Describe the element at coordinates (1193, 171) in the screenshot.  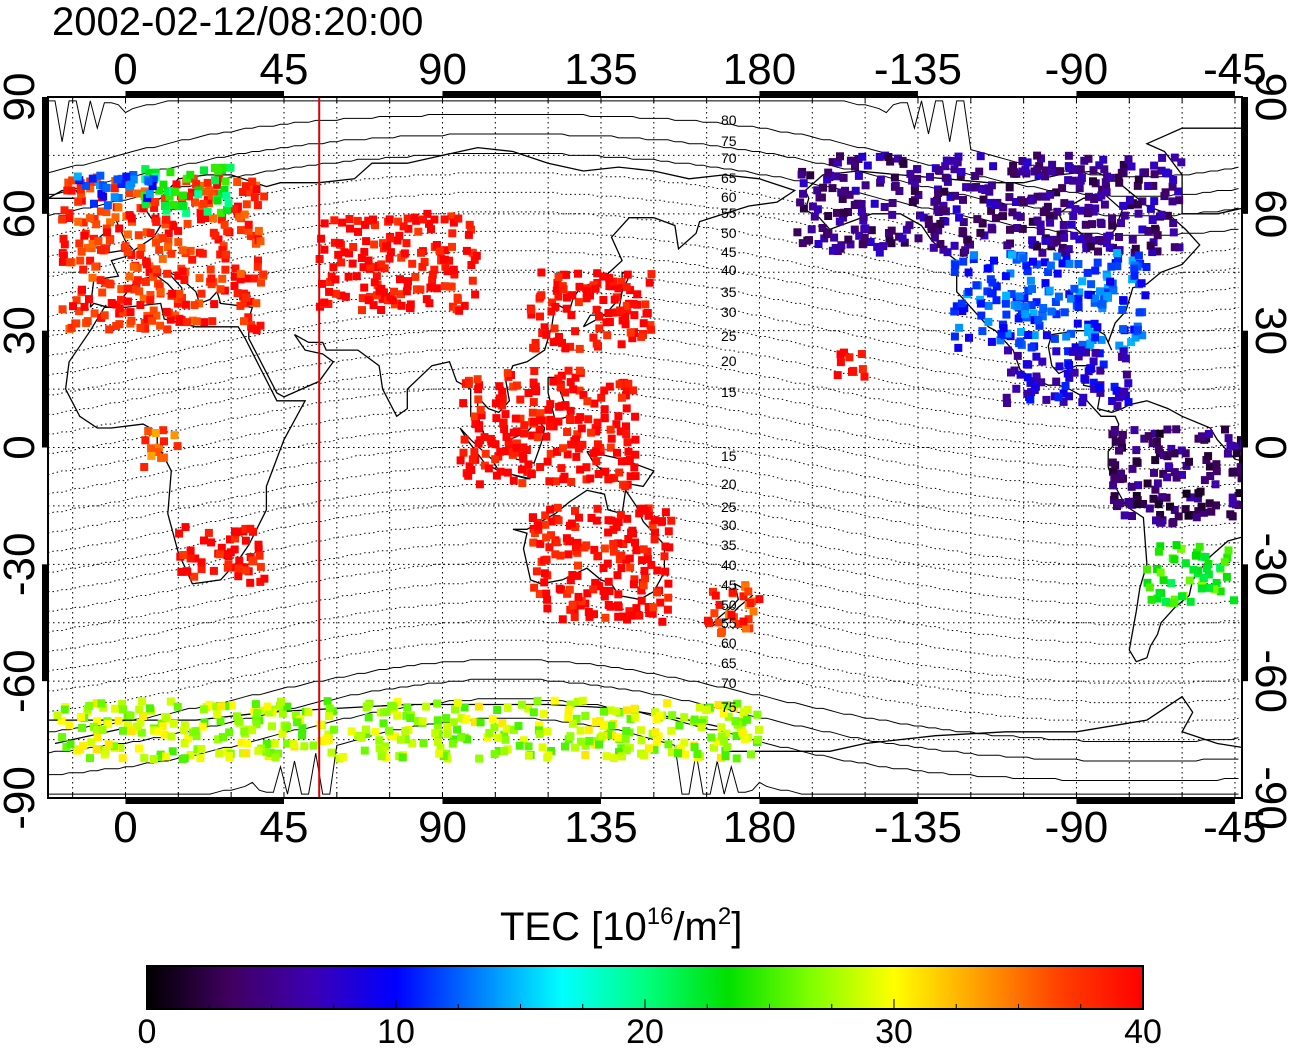
I see `coastline` at that location.